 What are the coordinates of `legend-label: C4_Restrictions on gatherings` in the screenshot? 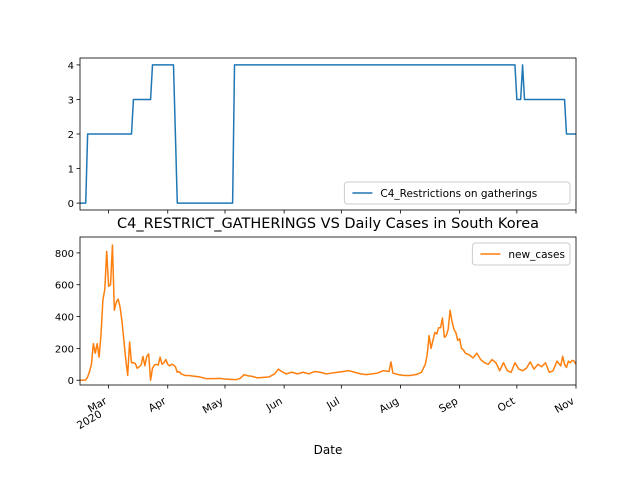 It's located at (458, 194).